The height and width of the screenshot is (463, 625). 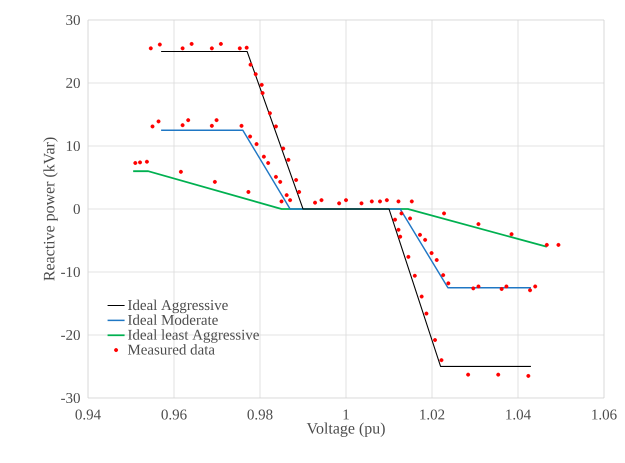 What do you see at coordinates (88, 414) in the screenshot?
I see `x-tick-label: 0.94` at bounding box center [88, 414].